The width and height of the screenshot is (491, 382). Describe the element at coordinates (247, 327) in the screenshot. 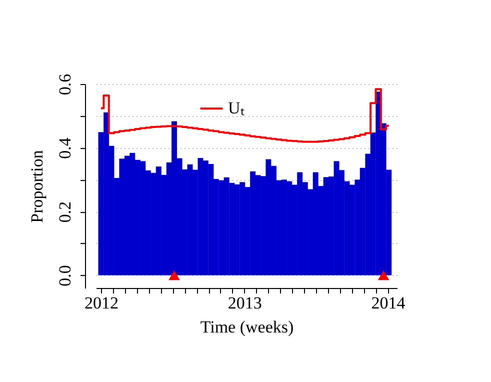

I see `x-axis-title: Time (weeks)` at that location.